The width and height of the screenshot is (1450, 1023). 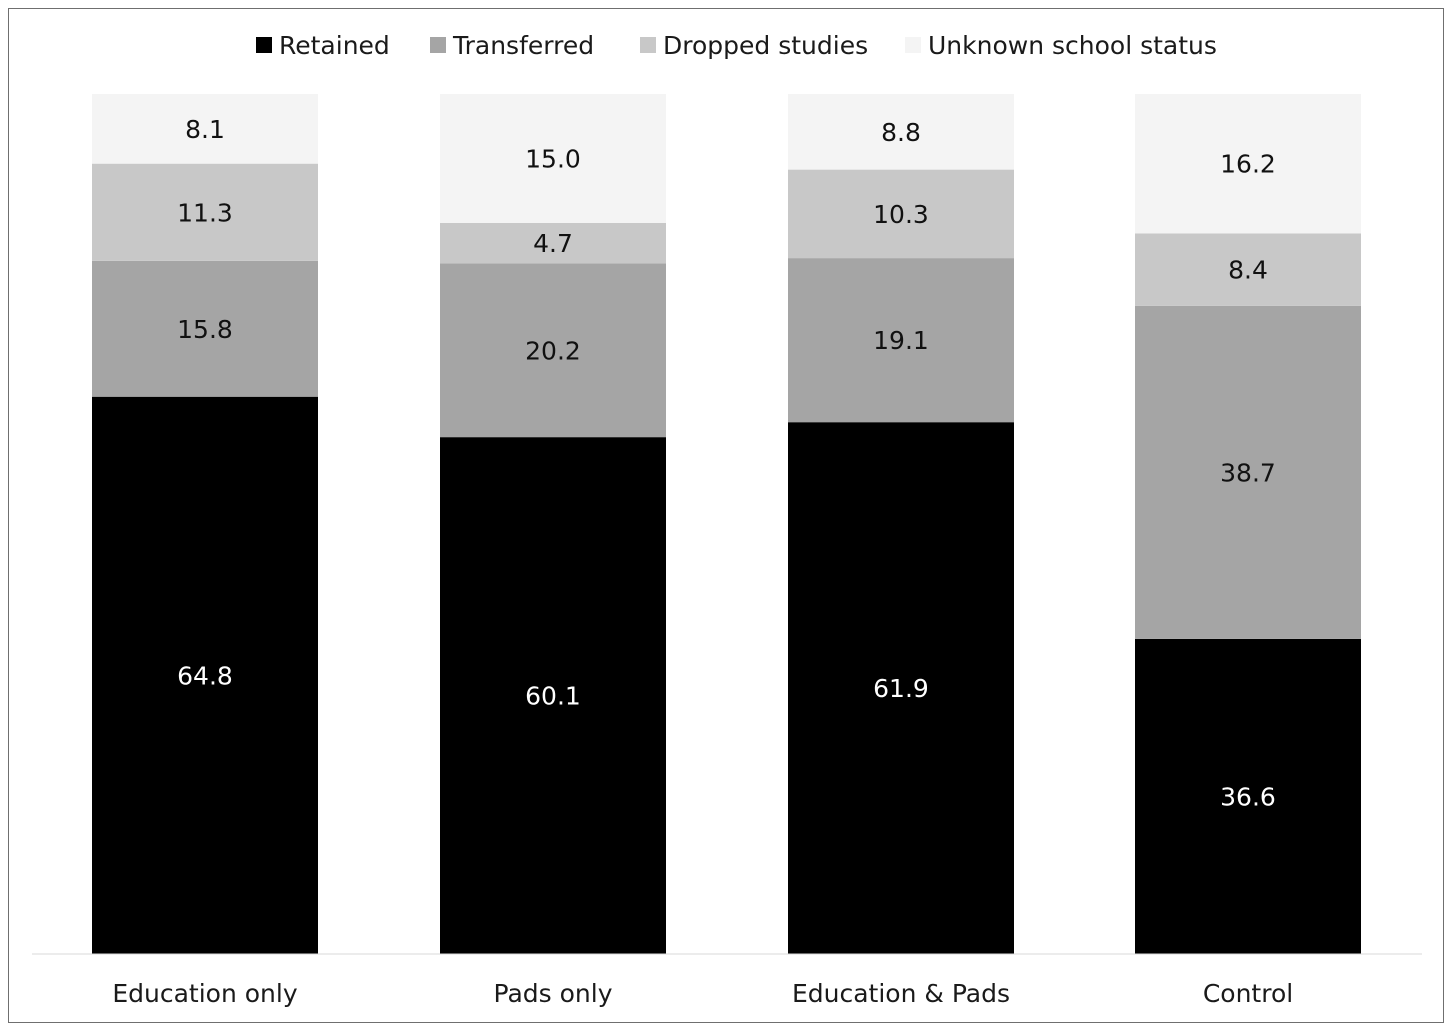 I want to click on data-label-unknown-school-status-education-only: 8.1, so click(x=205, y=129).